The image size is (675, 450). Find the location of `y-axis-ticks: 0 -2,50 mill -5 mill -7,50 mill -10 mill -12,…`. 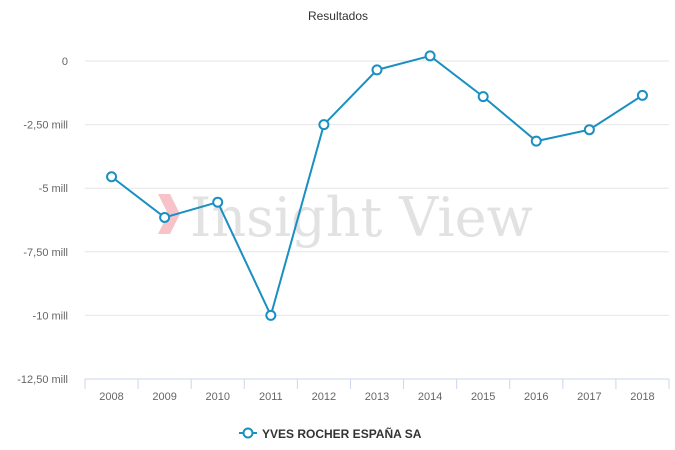

y-axis-ticks: 0 -2,50 mill -5 mill -7,50 mill -10 mill -12,… is located at coordinates (42, 221).